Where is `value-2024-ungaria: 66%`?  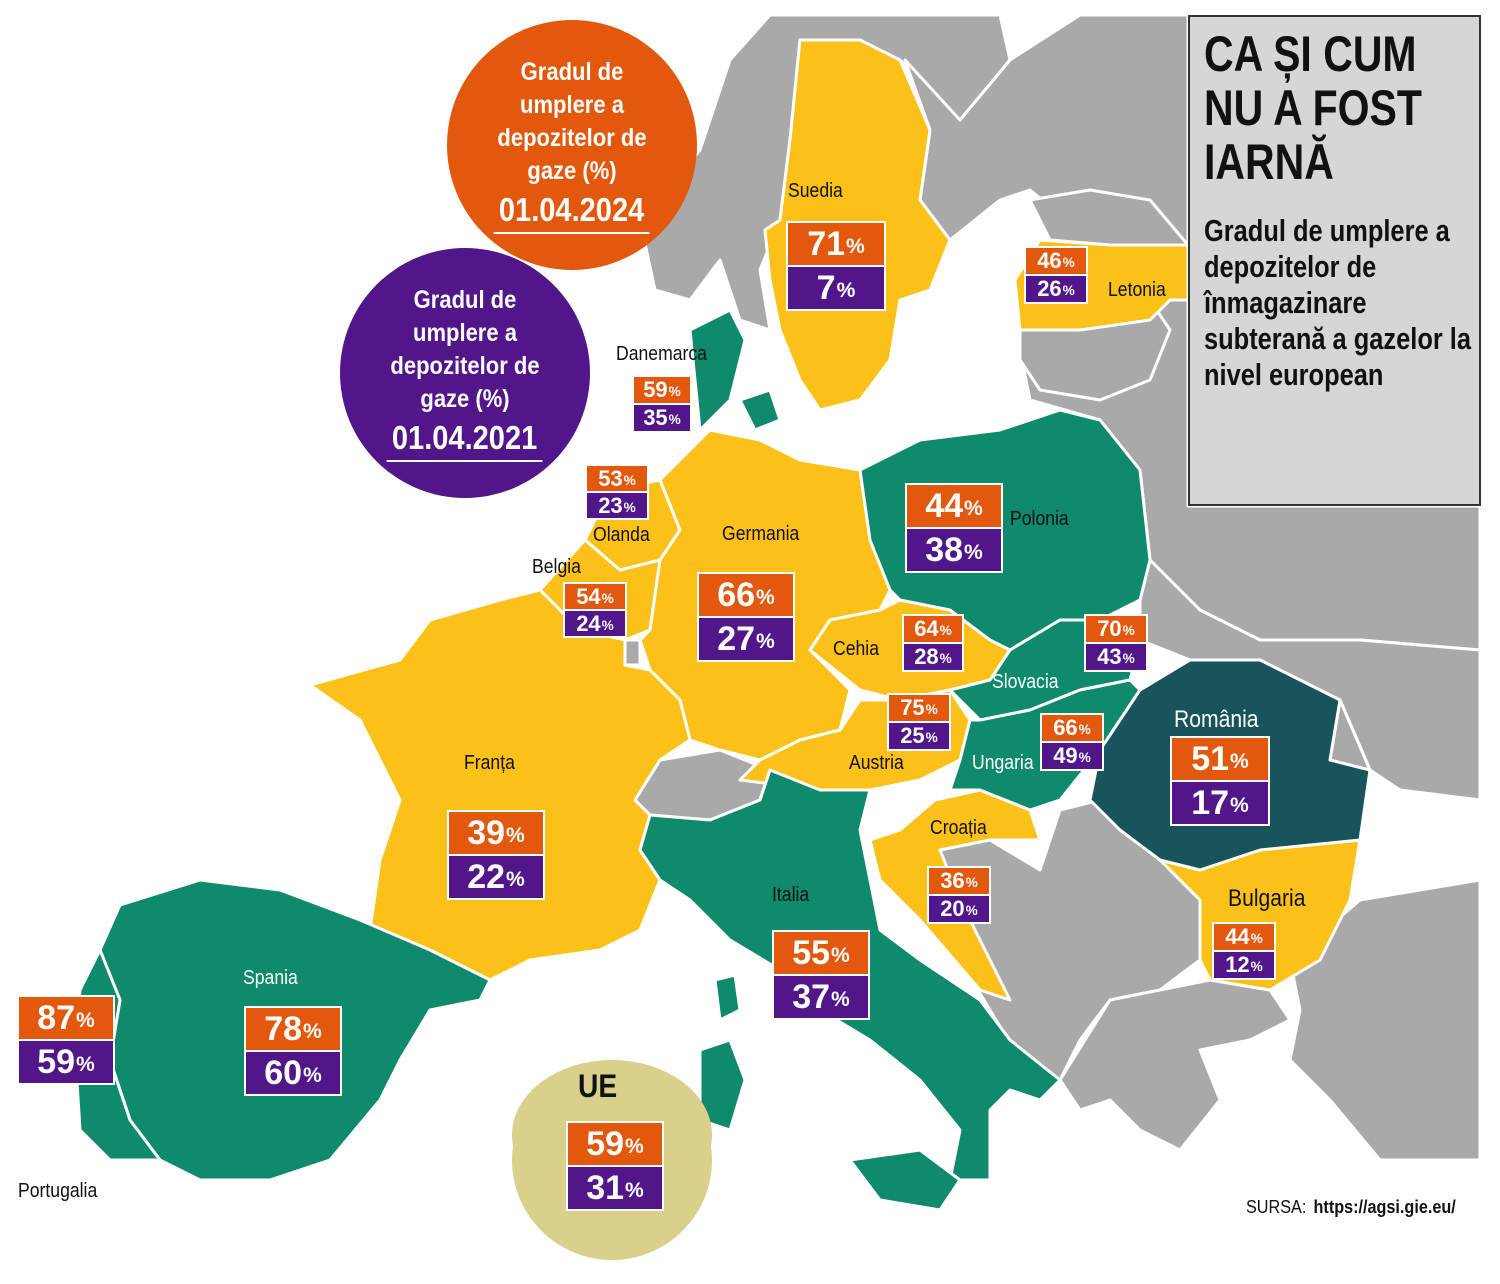 value-2024-ungaria: 66% is located at coordinates (1072, 728).